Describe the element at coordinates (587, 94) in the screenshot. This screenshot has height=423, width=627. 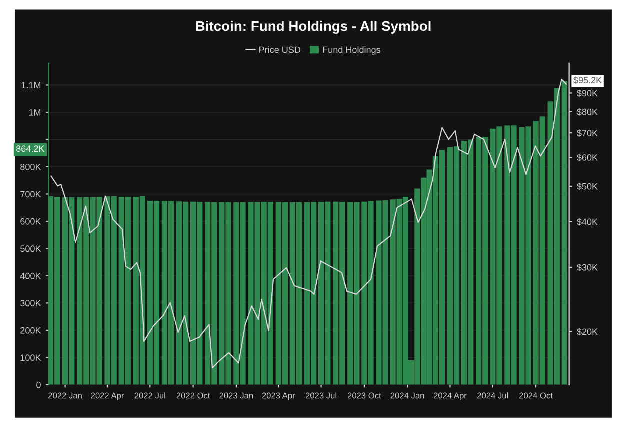
I see `y2-tick-label: $90K` at that location.